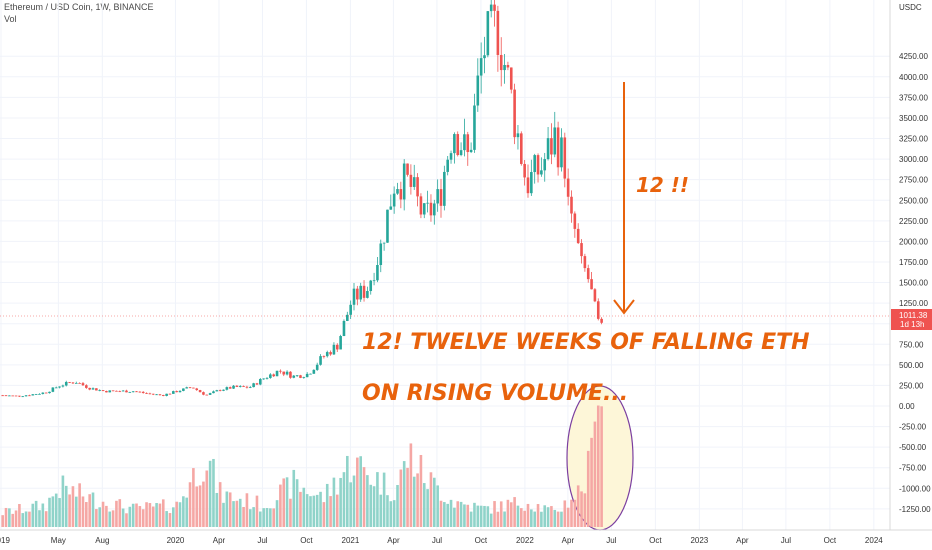 The image size is (932, 550). What do you see at coordinates (913, 97) in the screenshot?
I see `price-tick-label: 3750.00` at bounding box center [913, 97].